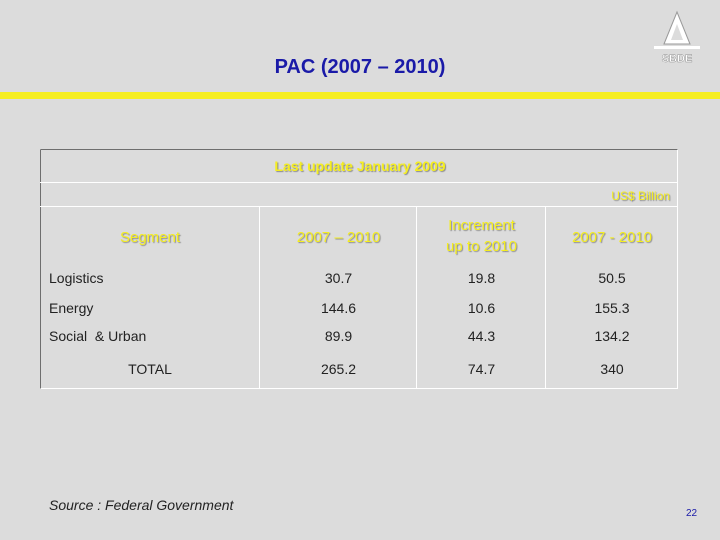 The width and height of the screenshot is (720, 540). What do you see at coordinates (338, 237) in the screenshot?
I see `period-header: 2007 – 2010` at bounding box center [338, 237].